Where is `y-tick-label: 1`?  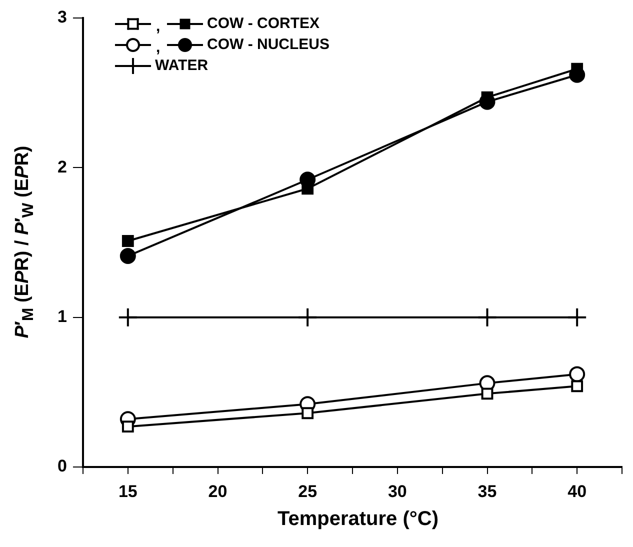 y-tick-label: 1 is located at coordinates (62, 316).